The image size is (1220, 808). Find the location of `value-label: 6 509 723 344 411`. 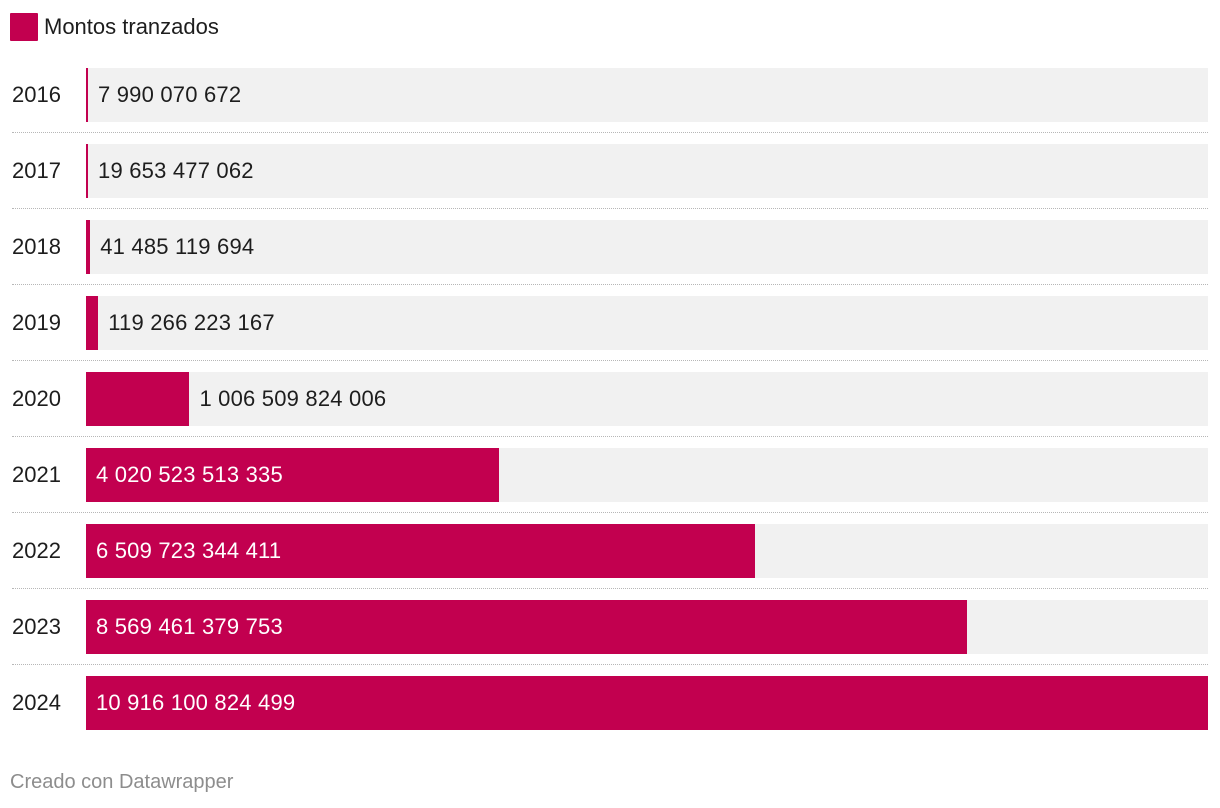

value-label: 6 509 723 344 411 is located at coordinates (189, 550).